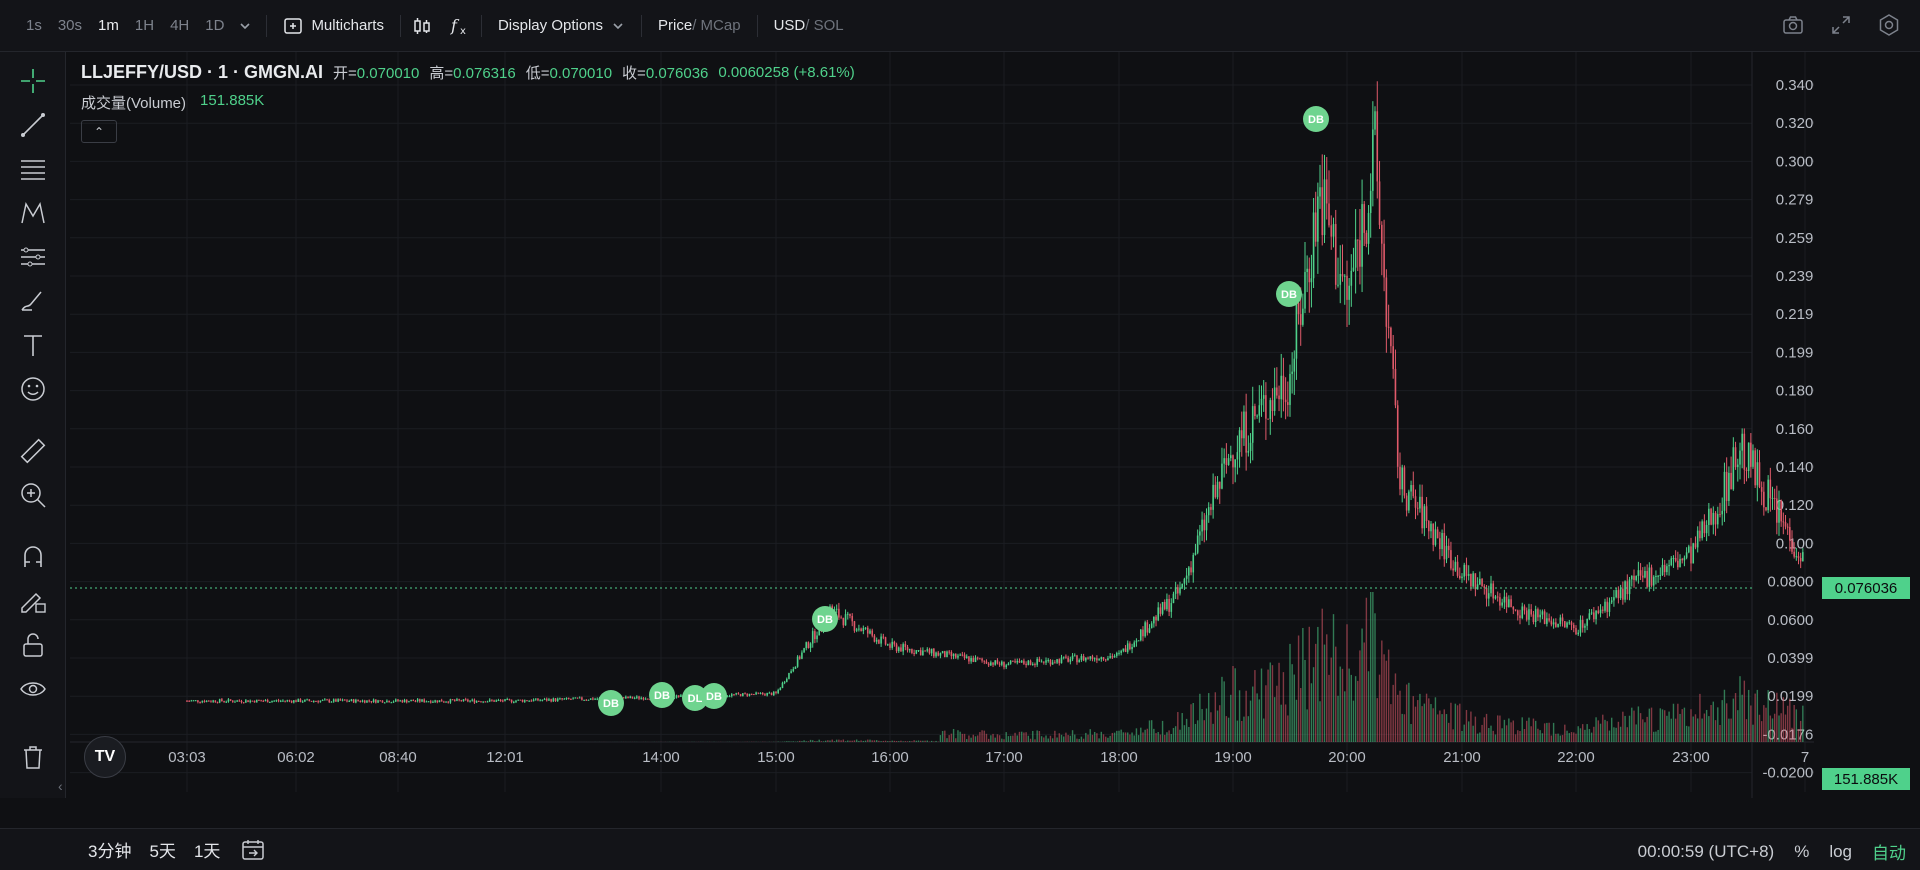  I want to click on symbol-title: LLJEFFY/USD · 1 · GMGN.AI, so click(202, 72).